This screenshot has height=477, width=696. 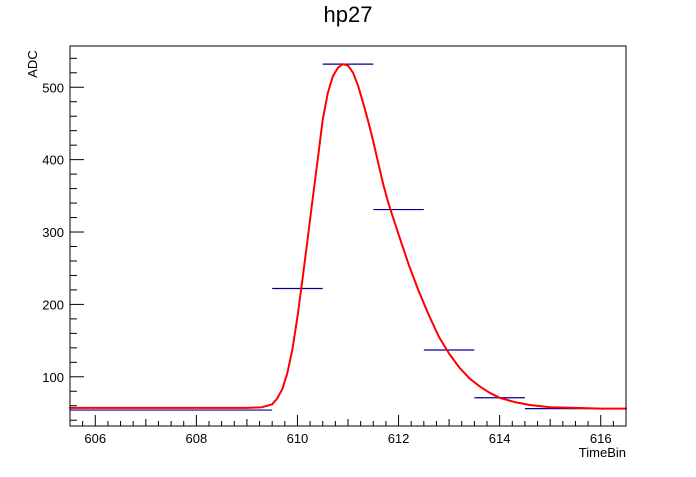 What do you see at coordinates (601, 438) in the screenshot?
I see `x-tick-label: 616` at bounding box center [601, 438].